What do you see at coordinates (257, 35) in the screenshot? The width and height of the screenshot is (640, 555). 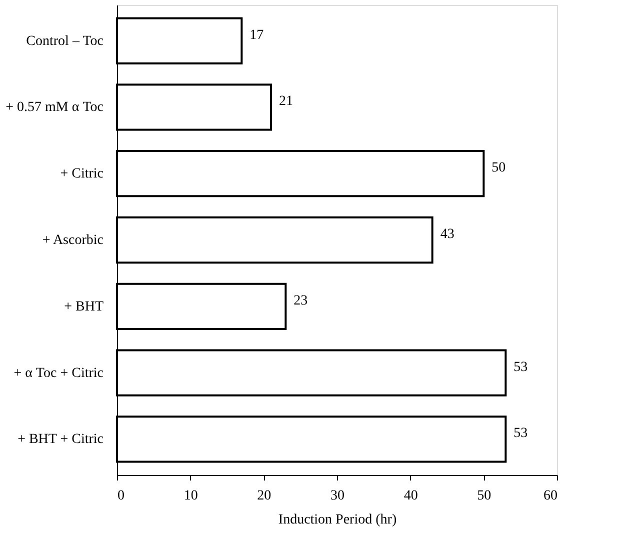 I see `data-label: 17` at bounding box center [257, 35].